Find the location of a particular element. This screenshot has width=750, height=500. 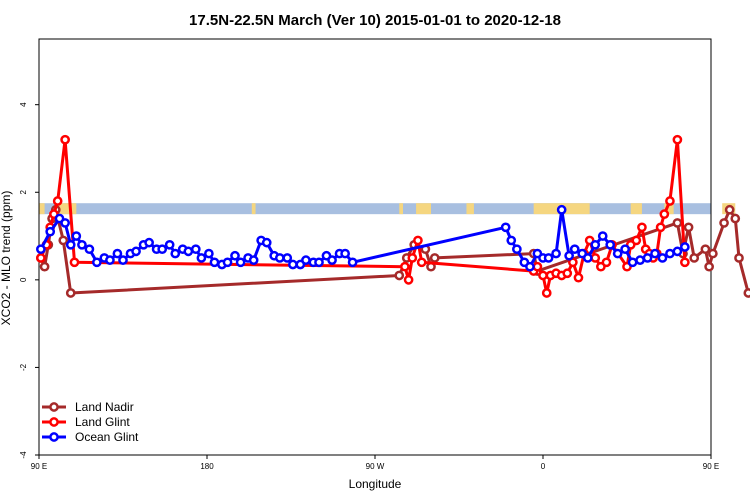

y-tick-label: 0 is located at coordinates (23, 279).